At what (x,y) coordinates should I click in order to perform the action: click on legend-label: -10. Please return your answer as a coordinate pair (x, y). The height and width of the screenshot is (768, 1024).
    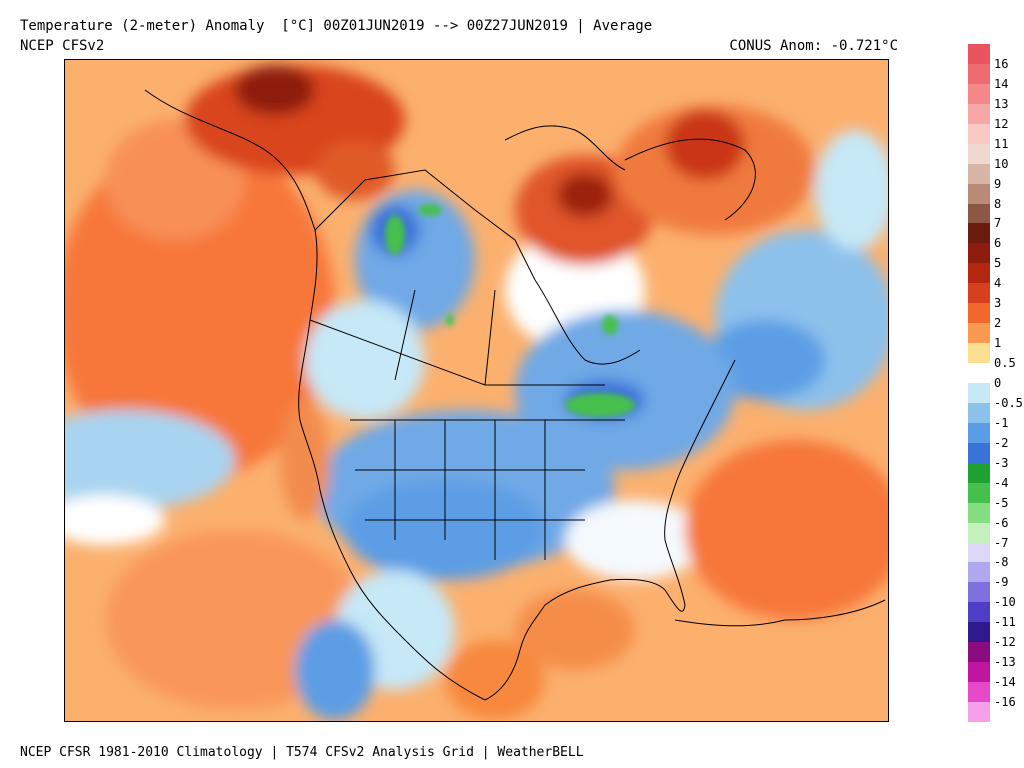
    Looking at the image, I should click on (1005, 602).